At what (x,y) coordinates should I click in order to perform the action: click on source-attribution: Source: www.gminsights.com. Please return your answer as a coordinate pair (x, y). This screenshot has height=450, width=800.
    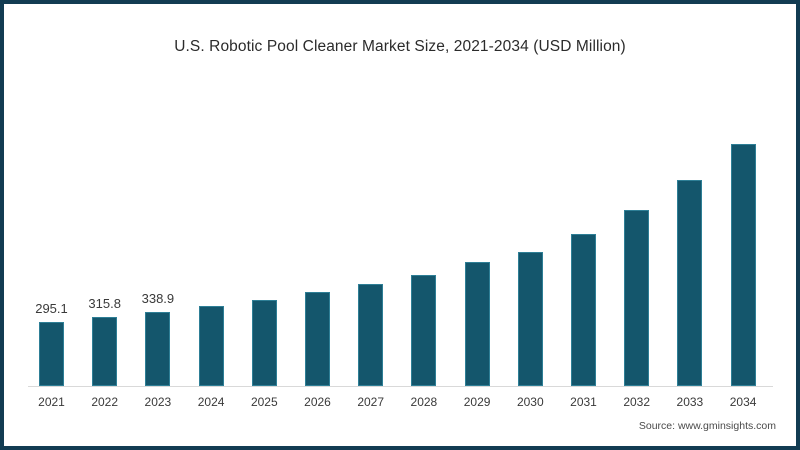
    Looking at the image, I should click on (707, 426).